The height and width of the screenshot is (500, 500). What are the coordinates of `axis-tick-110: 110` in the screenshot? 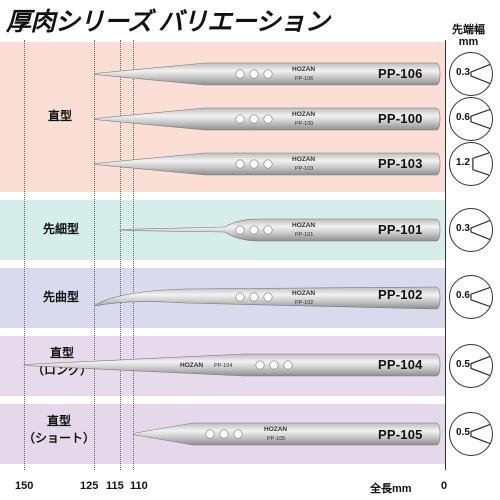 It's located at (139, 486).